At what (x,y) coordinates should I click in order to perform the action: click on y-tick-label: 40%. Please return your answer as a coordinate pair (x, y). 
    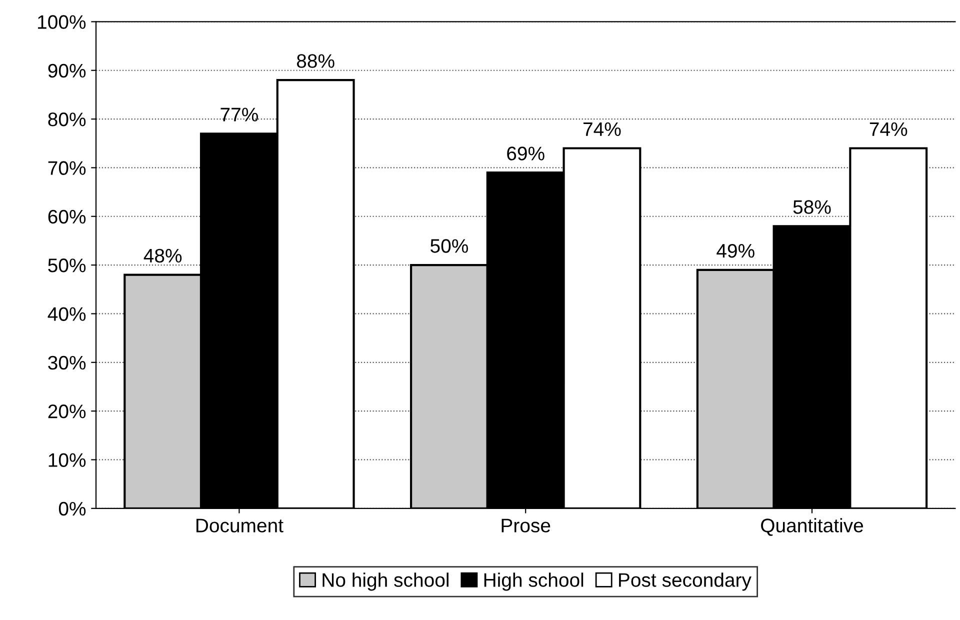
    Looking at the image, I should click on (67, 314).